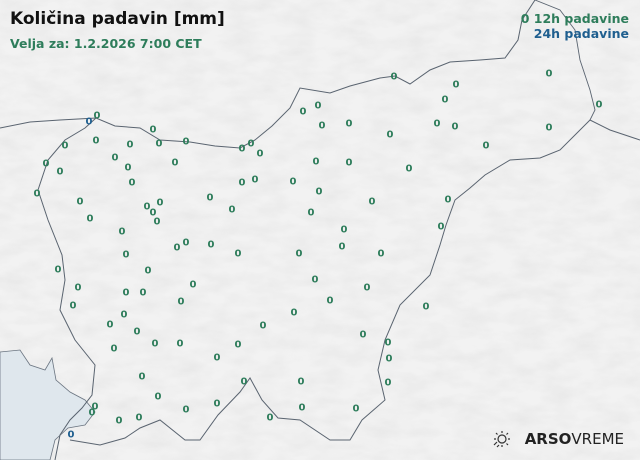 The width and height of the screenshot is (640, 460). Describe the element at coordinates (597, 439) in the screenshot. I see `logo-product: VREME` at that location.